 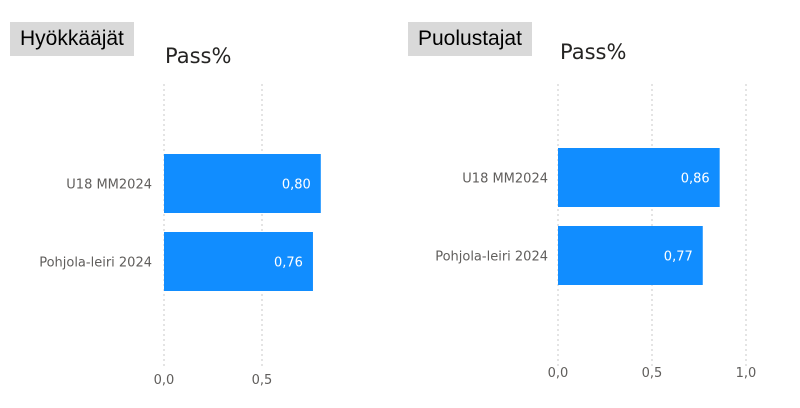 I want to click on data-label-left-1: 0,76, so click(x=288, y=263).